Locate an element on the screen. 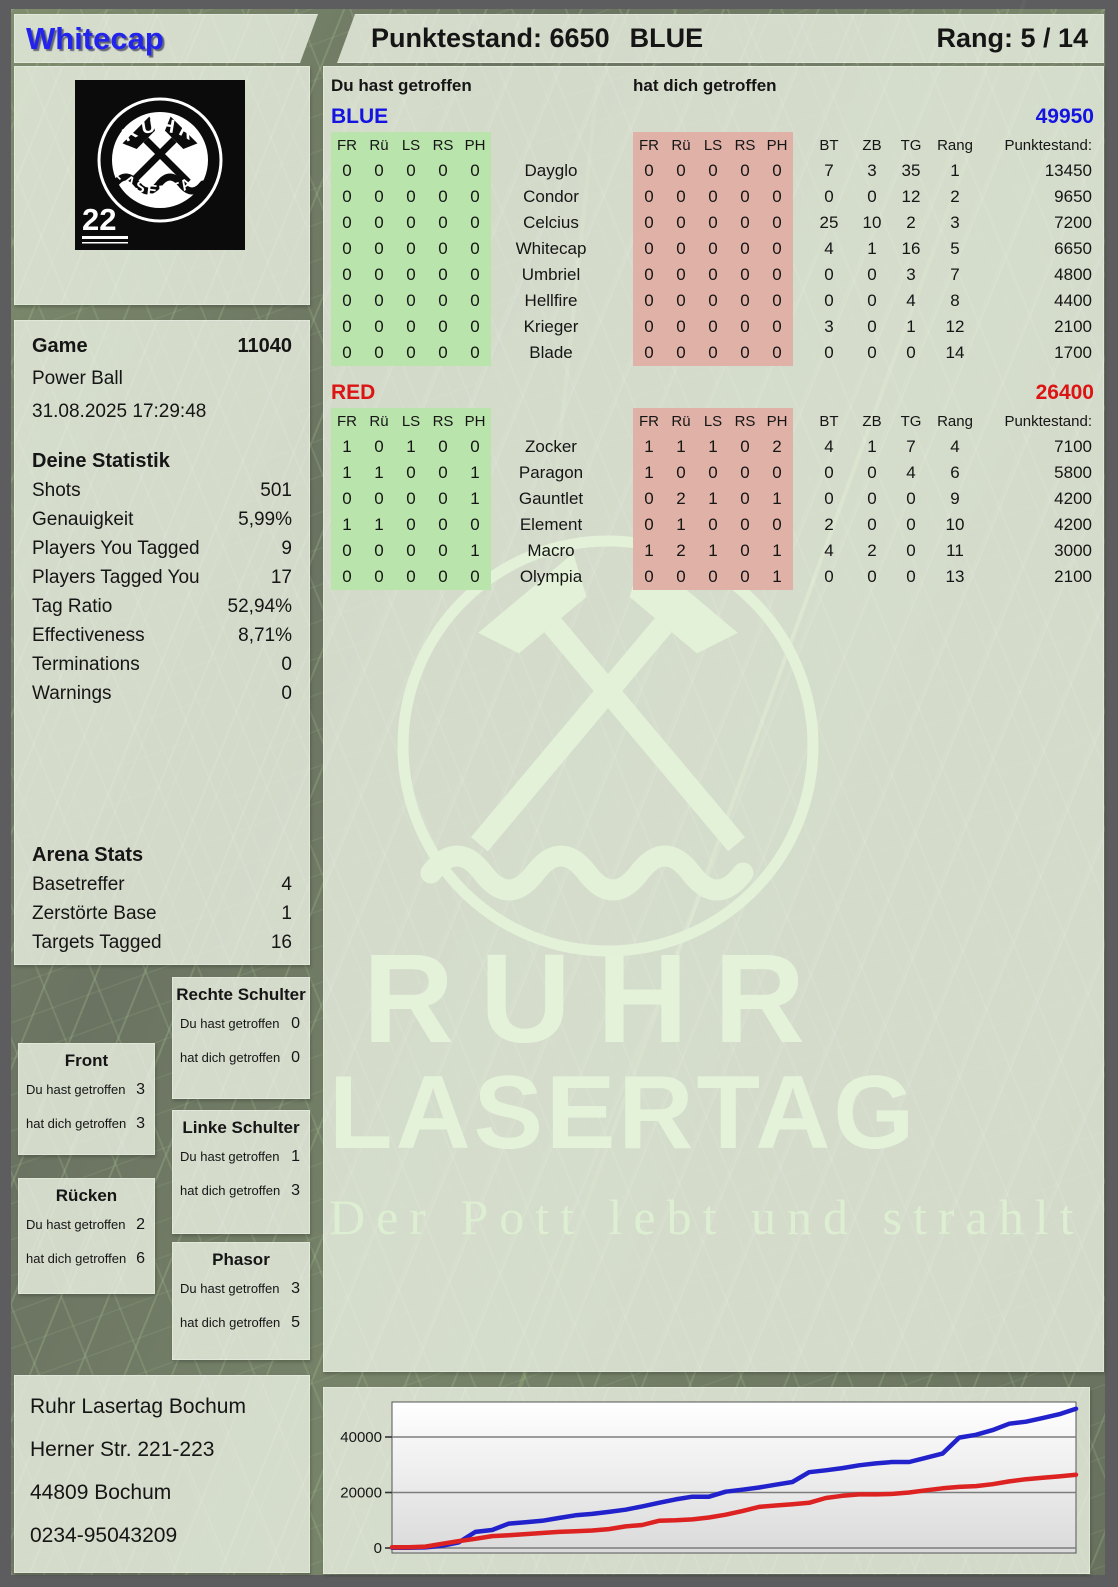 The width and height of the screenshot is (1118, 1587). hitbox-row: hat dich getroffen 6 is located at coordinates (86, 1259).